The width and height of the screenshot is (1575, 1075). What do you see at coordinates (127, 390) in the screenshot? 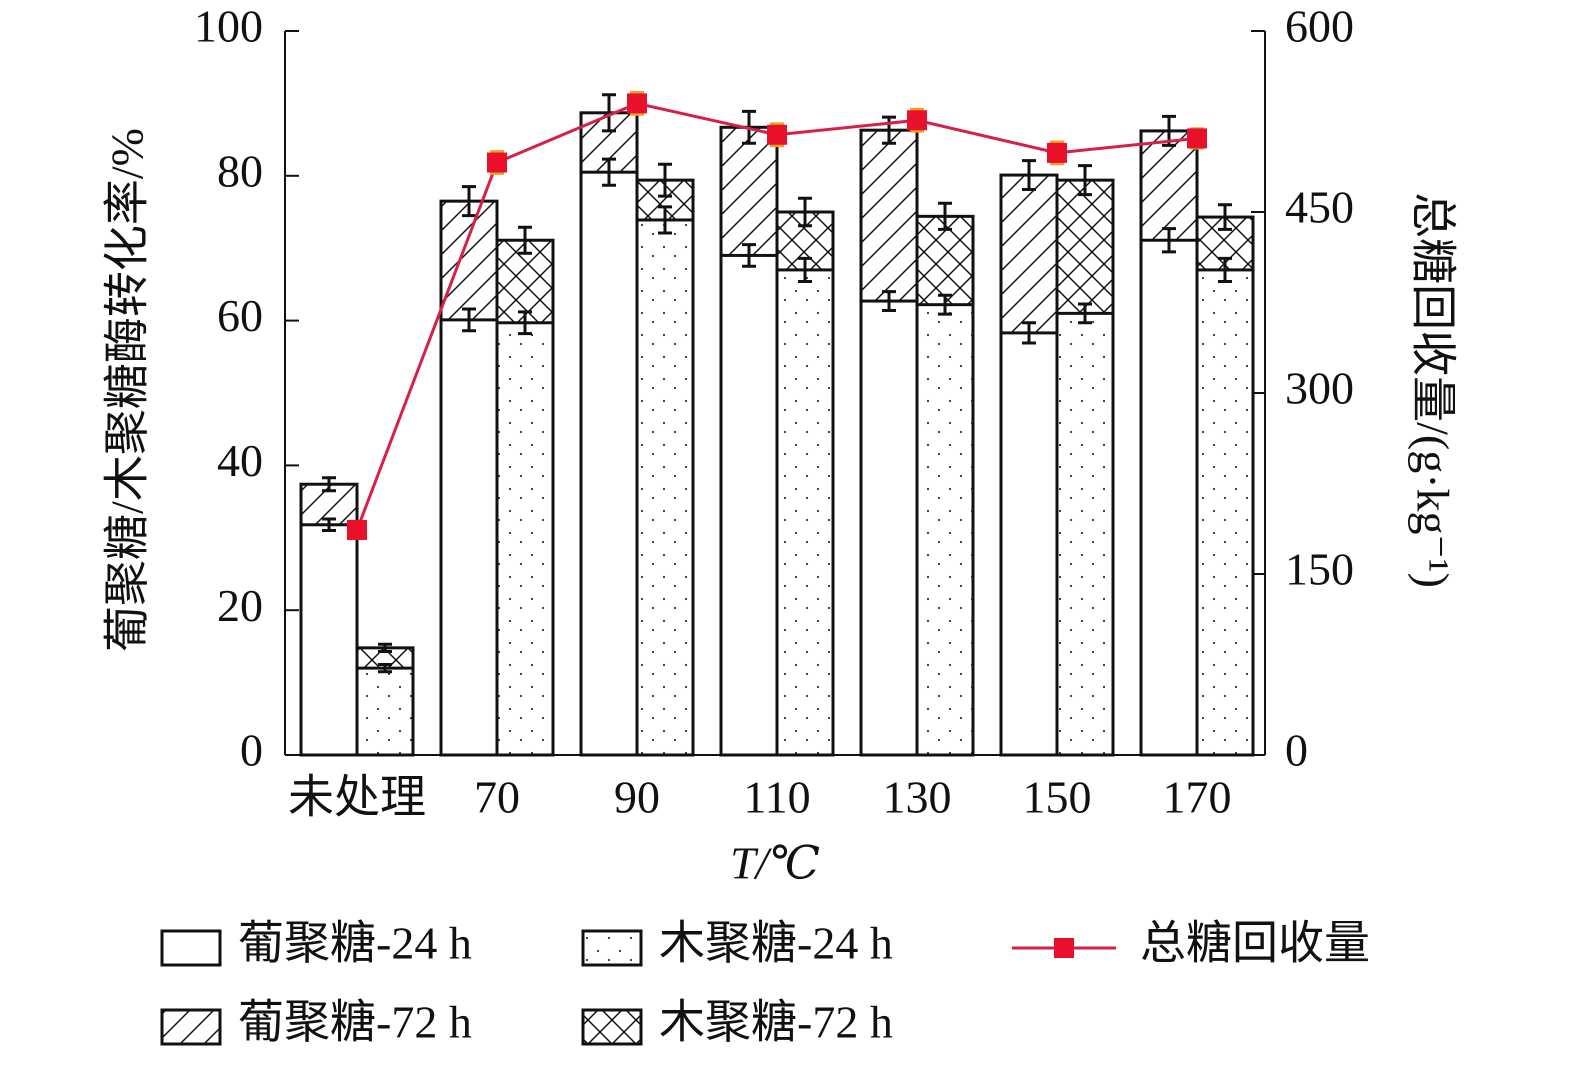
I see `y-axis-label: 葡聚糖/木聚糖酶转化率/%` at bounding box center [127, 390].